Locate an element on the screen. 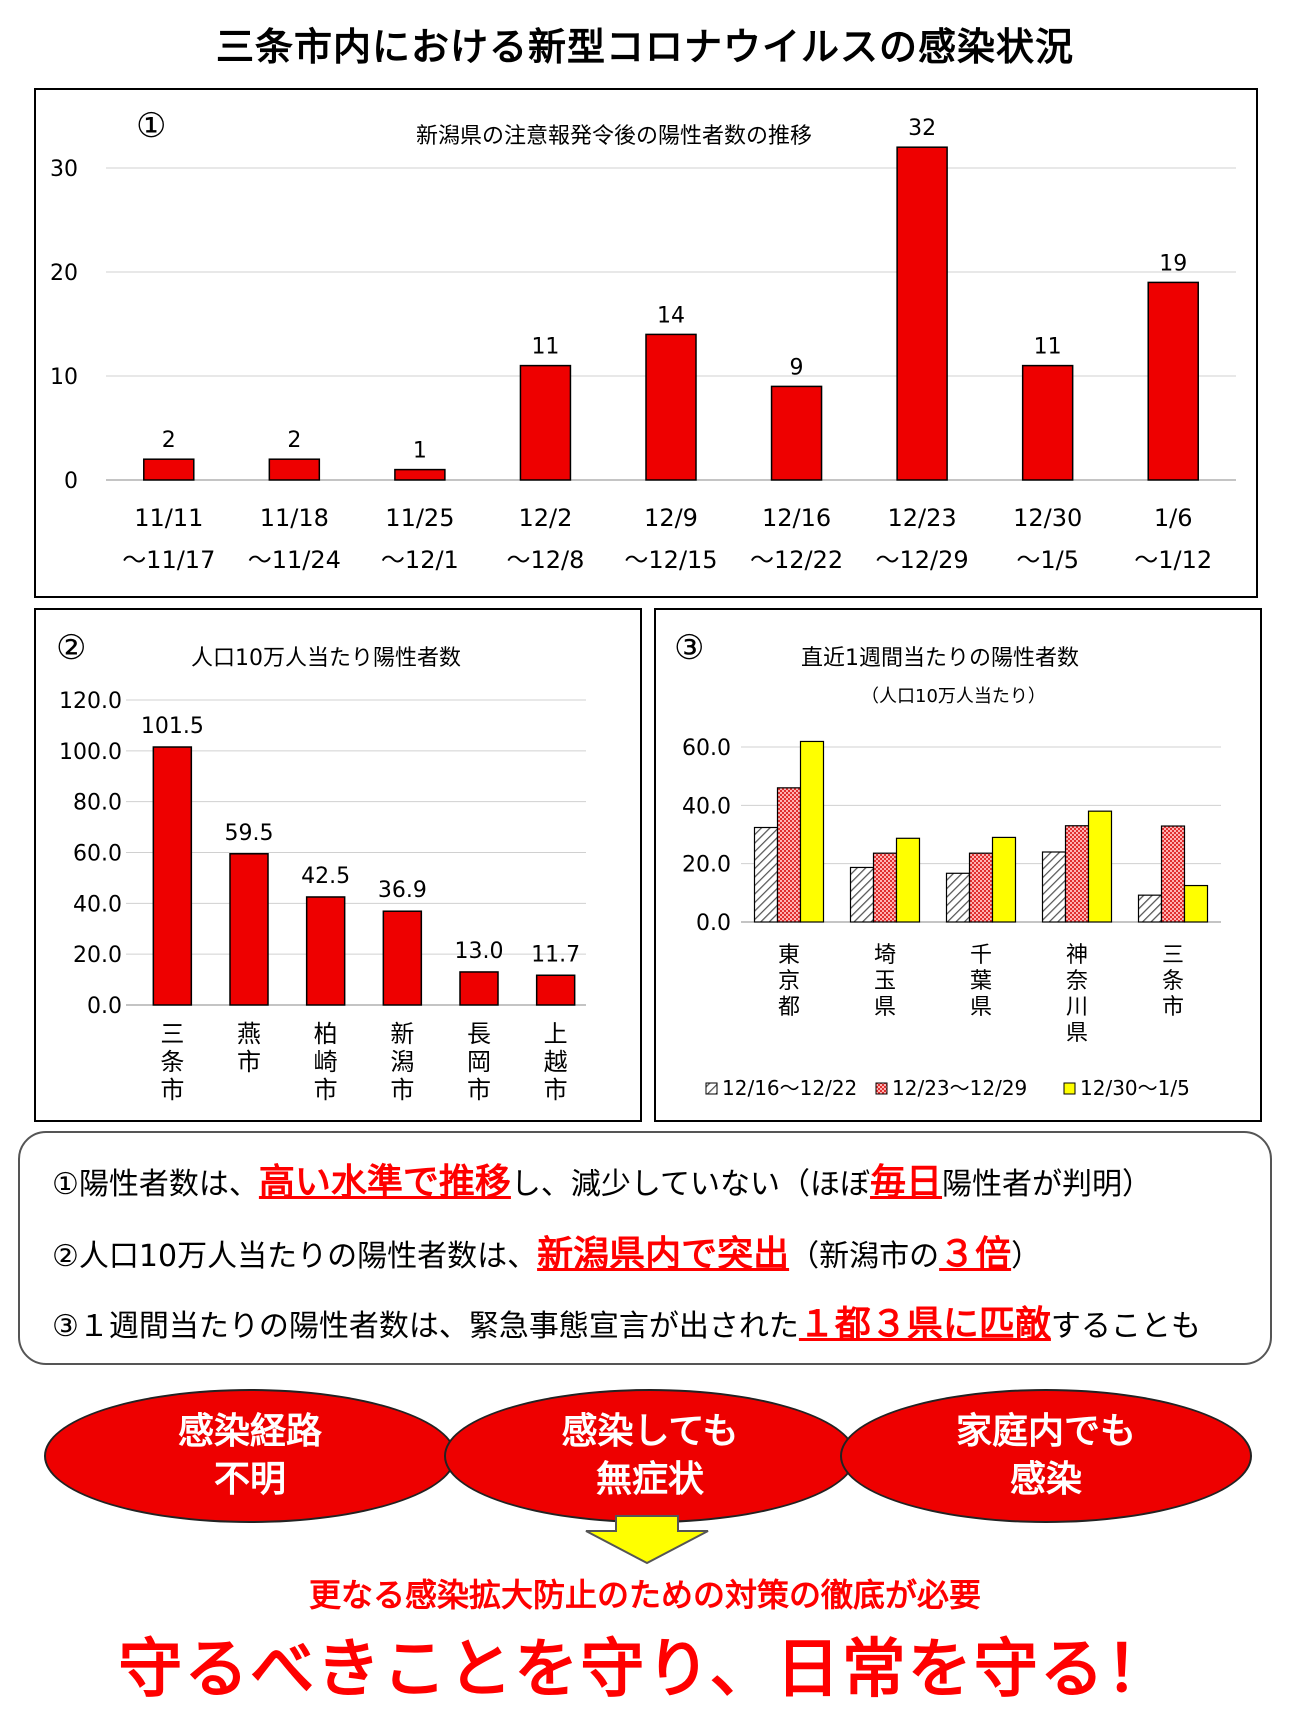  x-tick-label: 埼玉県 is located at coordinates (885, 981).